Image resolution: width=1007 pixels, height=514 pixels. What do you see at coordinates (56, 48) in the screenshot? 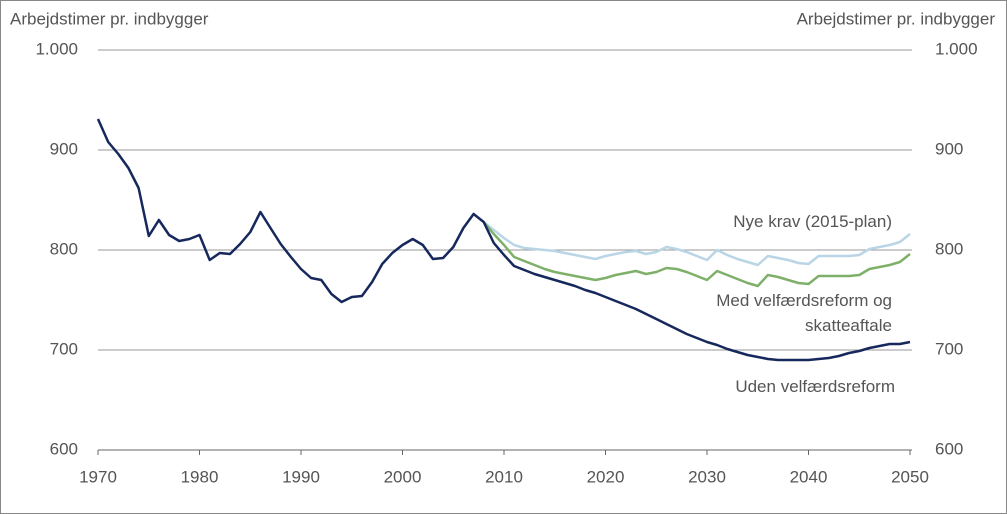
I see `y-tick-label: 1.000` at bounding box center [56, 48].